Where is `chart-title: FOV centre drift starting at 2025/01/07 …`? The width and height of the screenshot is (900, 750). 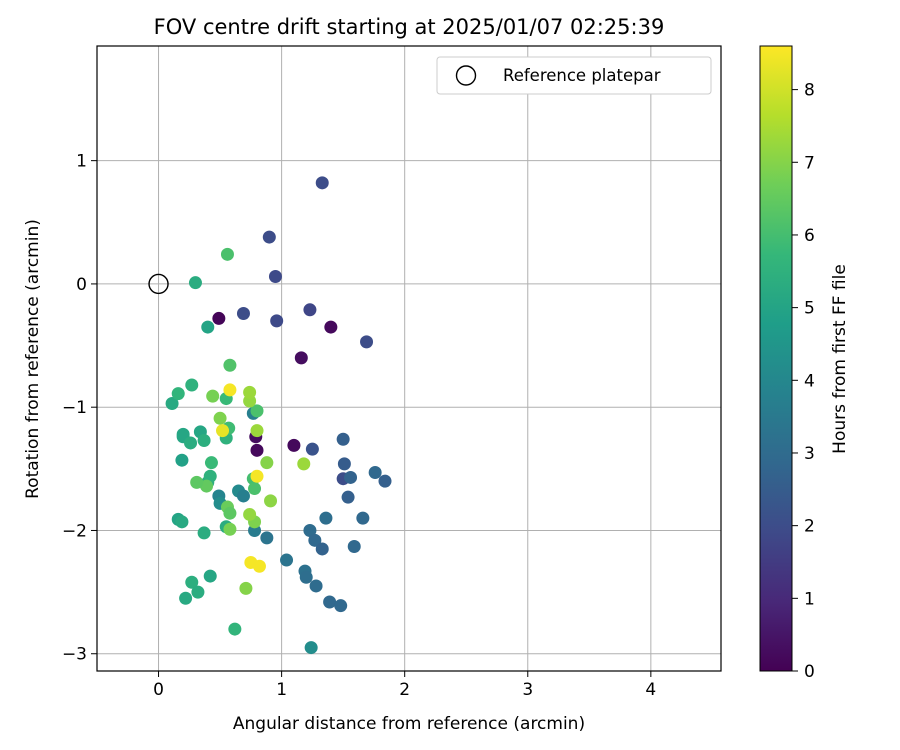 chart-title: FOV centre drift starting at 2025/01/07 … is located at coordinates (409, 27).